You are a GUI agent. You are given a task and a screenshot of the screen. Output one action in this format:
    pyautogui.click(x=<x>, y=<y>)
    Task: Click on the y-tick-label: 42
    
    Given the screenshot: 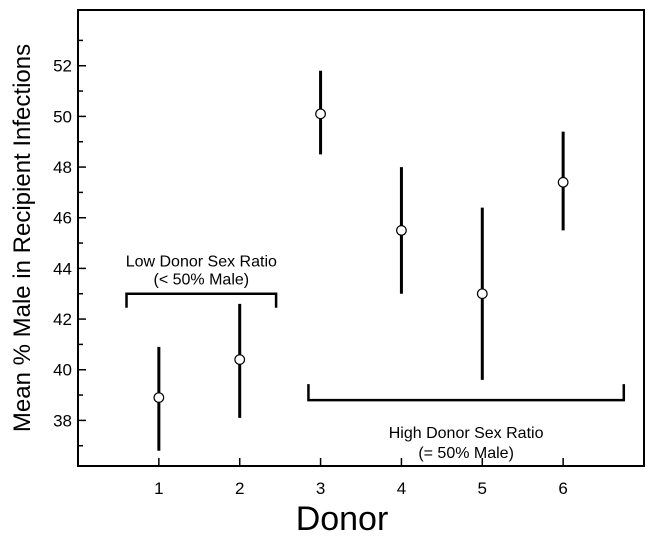 What is the action you would take?
    pyautogui.click(x=62, y=319)
    